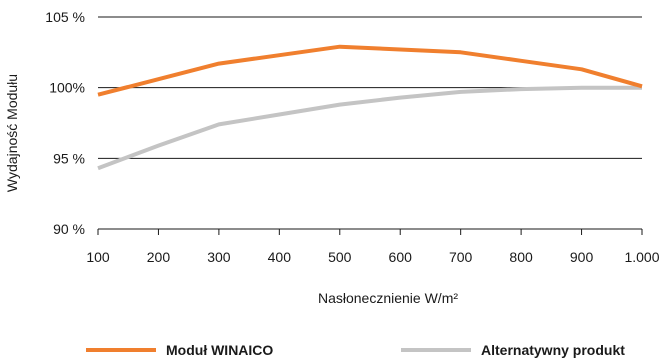 The height and width of the screenshot is (360, 668). Describe the element at coordinates (521, 257) in the screenshot. I see `x-tick-label-800: 800` at that location.